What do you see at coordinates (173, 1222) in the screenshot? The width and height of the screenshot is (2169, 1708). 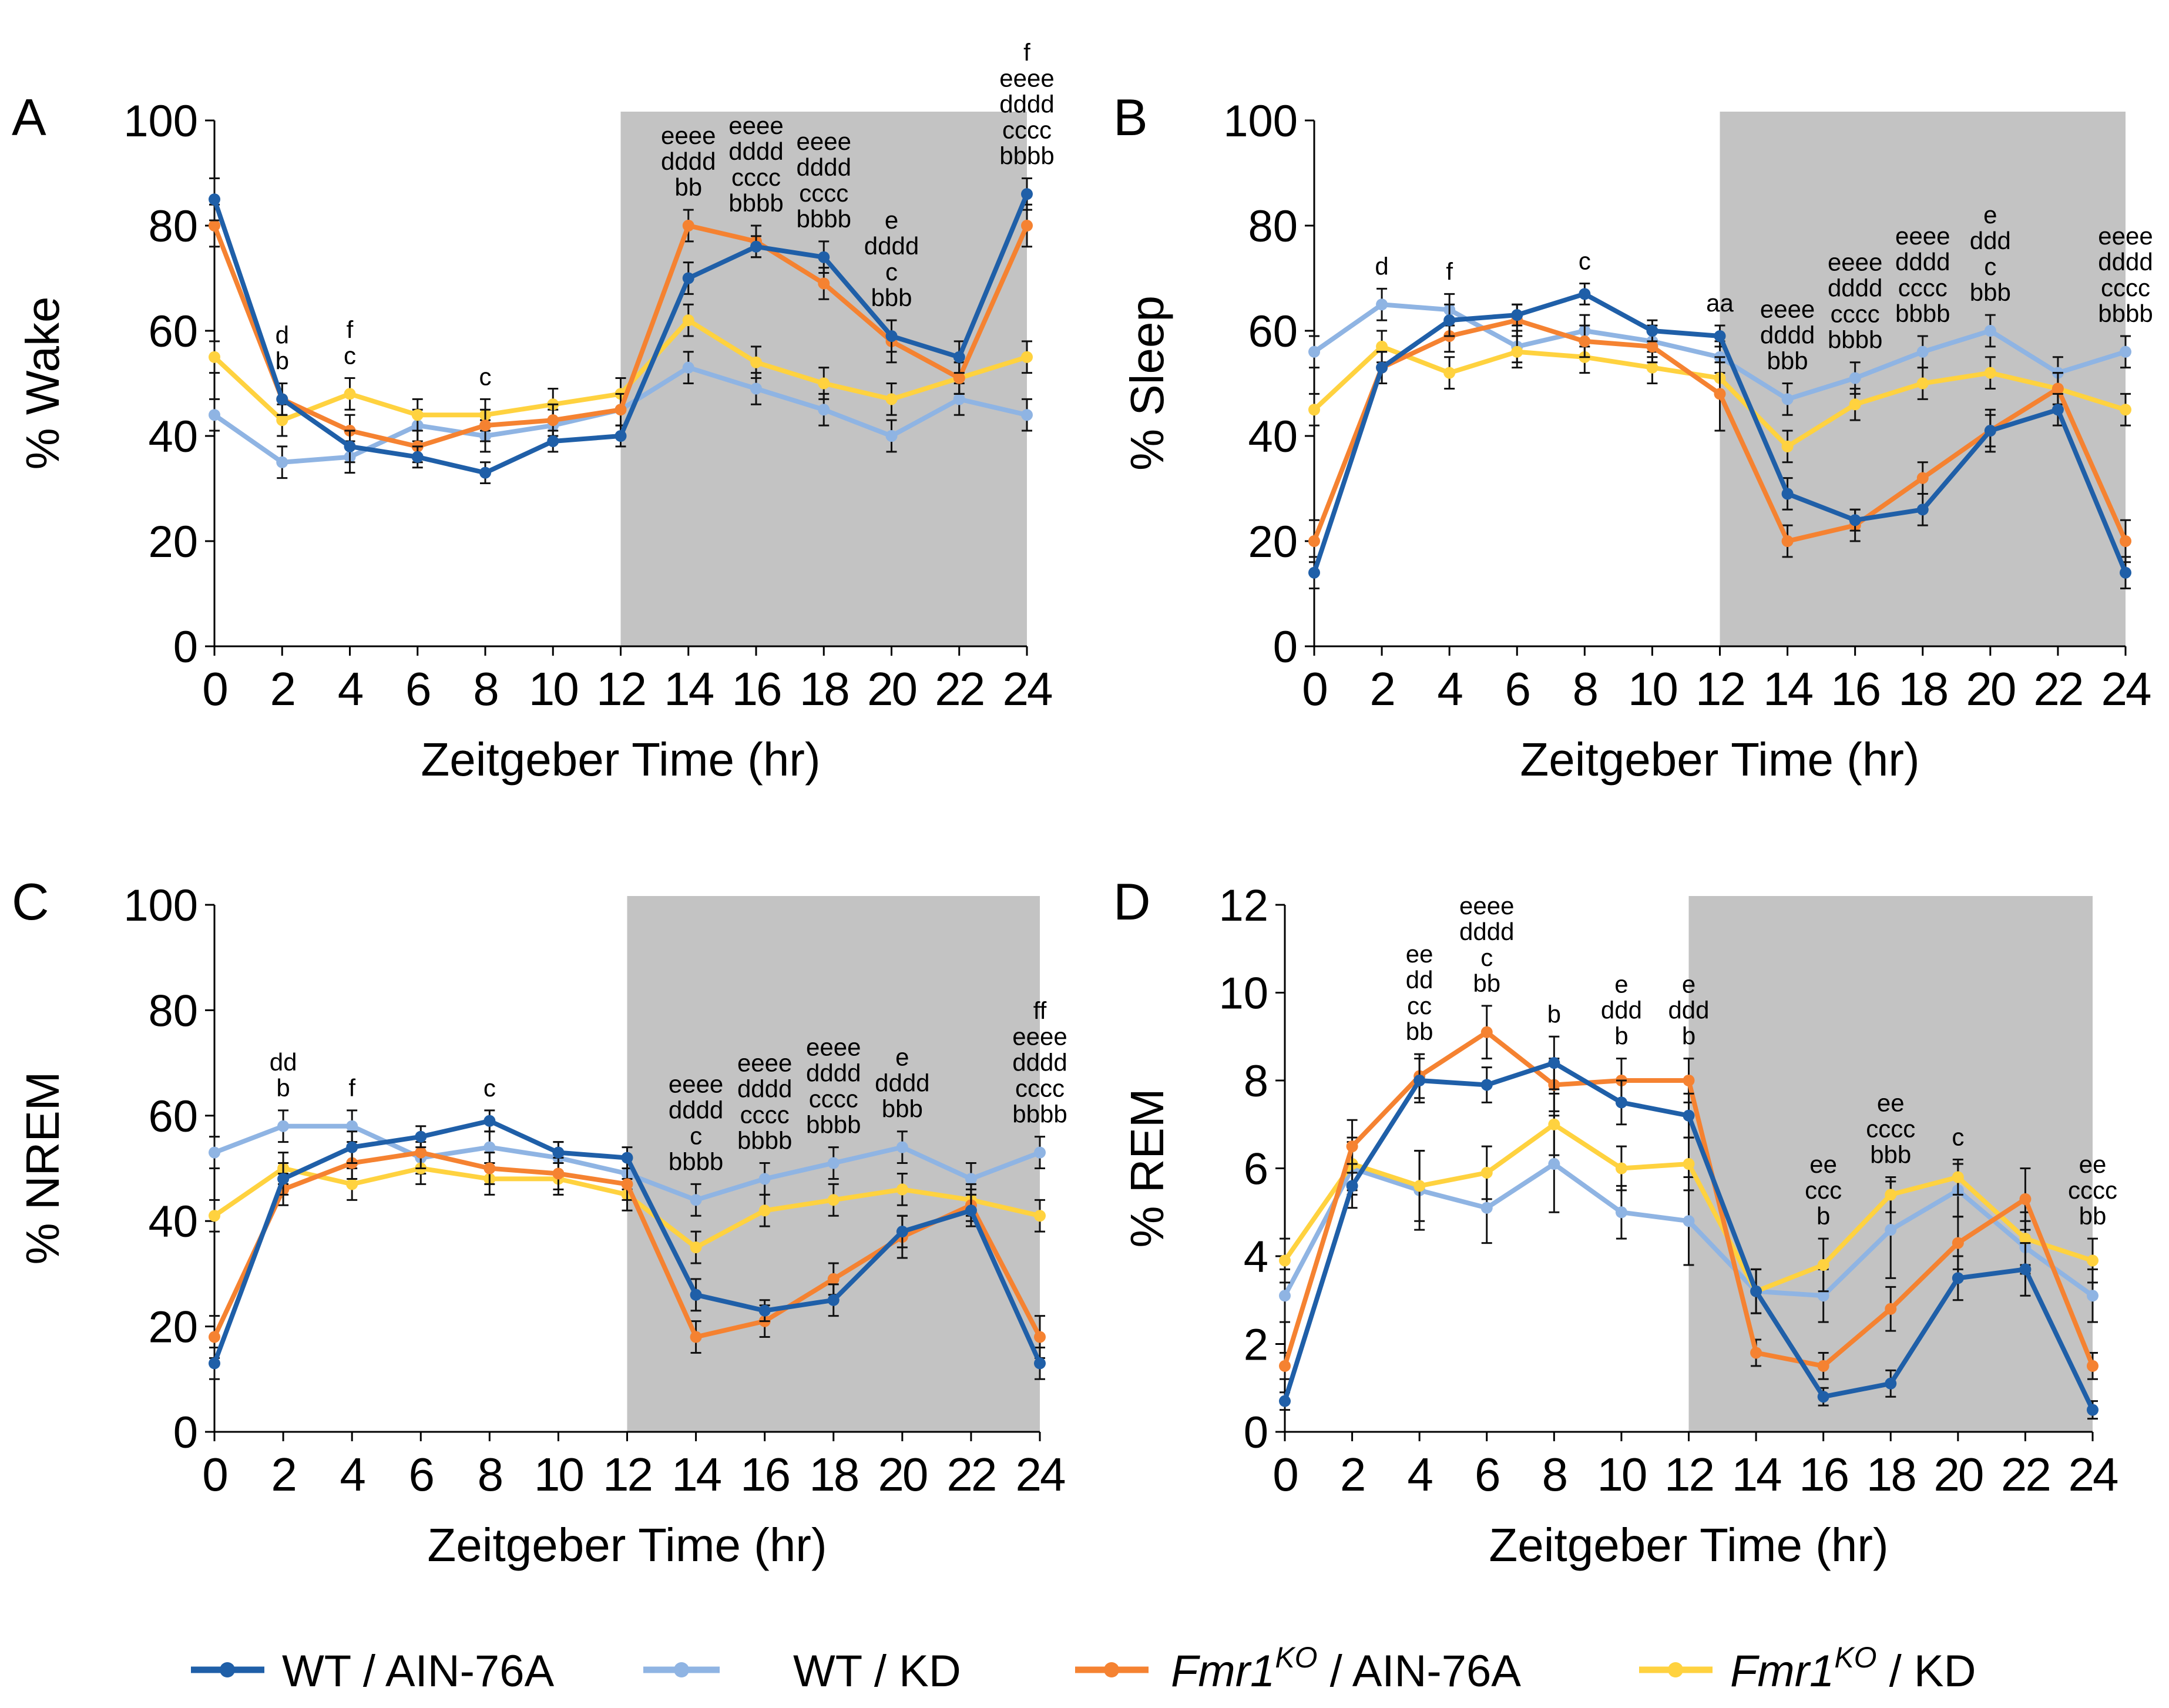 I see `y-tick-label: 40` at bounding box center [173, 1222].